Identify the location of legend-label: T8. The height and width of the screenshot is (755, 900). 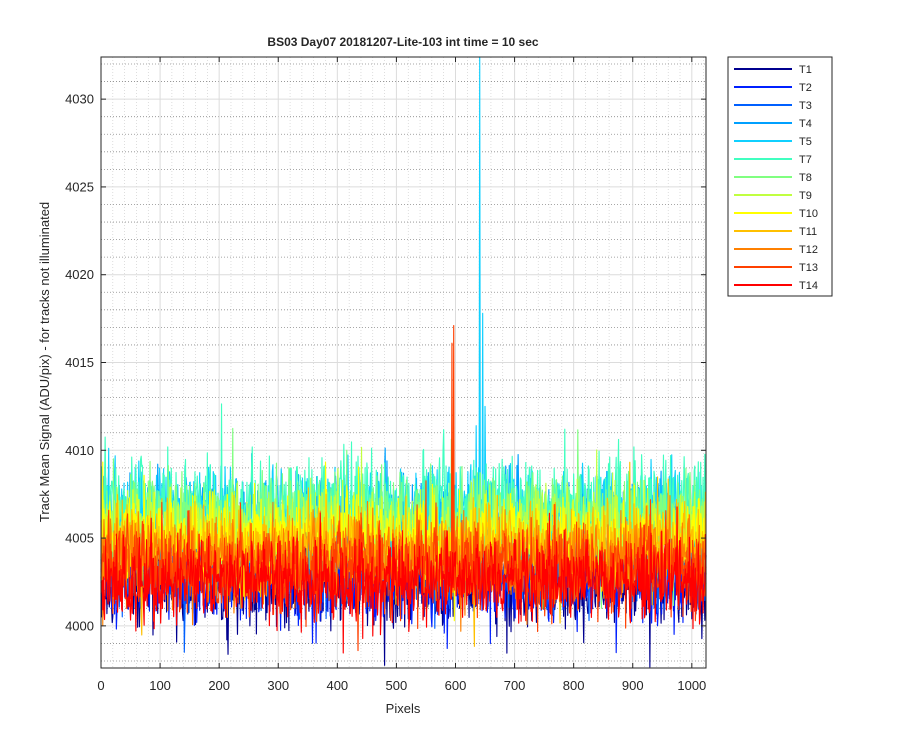
(805, 178).